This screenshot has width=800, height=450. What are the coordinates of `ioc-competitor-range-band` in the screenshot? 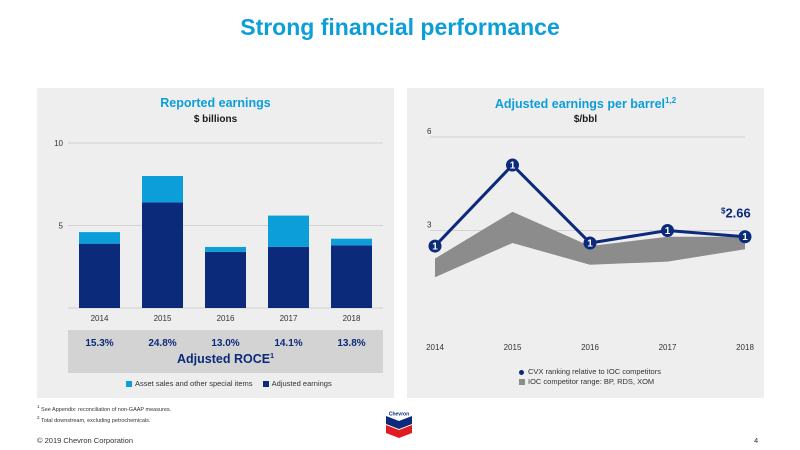 It's located at (590, 244).